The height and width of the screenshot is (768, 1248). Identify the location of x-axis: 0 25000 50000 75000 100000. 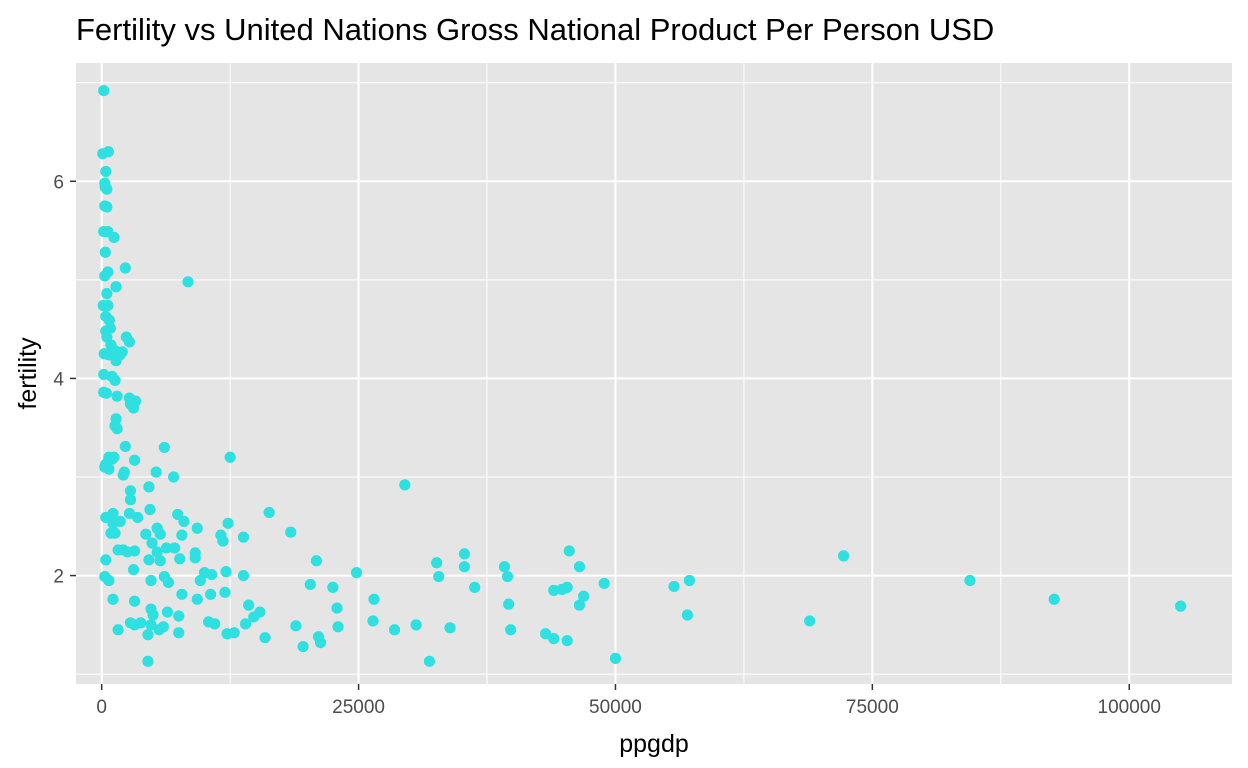
(628, 701).